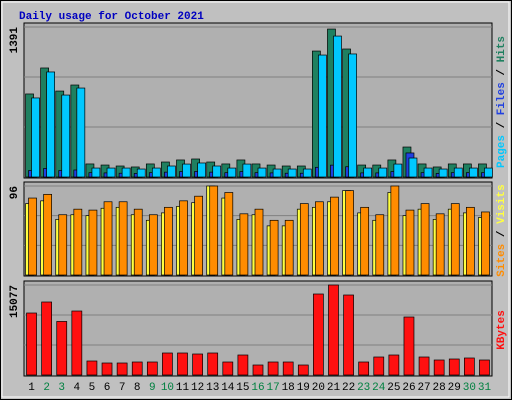 The width and height of the screenshot is (512, 400). What do you see at coordinates (77, 388) in the screenshot?
I see `x-tick-label: 4` at bounding box center [77, 388].